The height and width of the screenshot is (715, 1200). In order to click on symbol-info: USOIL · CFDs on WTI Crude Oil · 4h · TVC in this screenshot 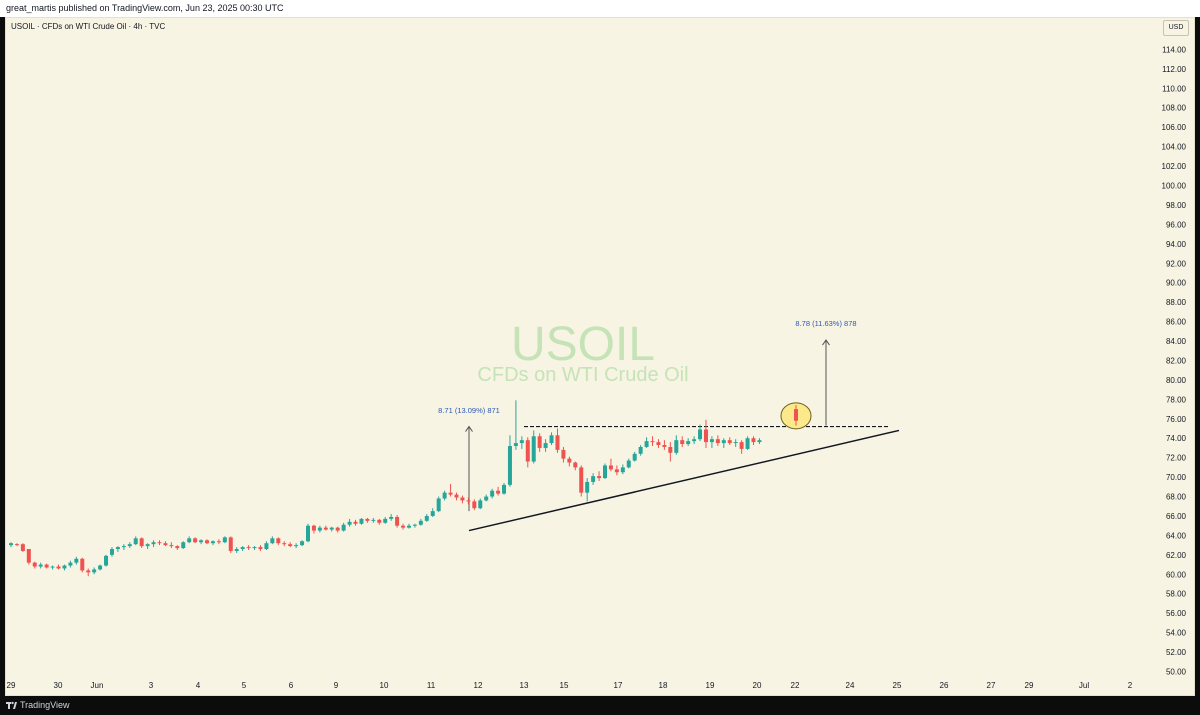, I will do `click(88, 26)`.